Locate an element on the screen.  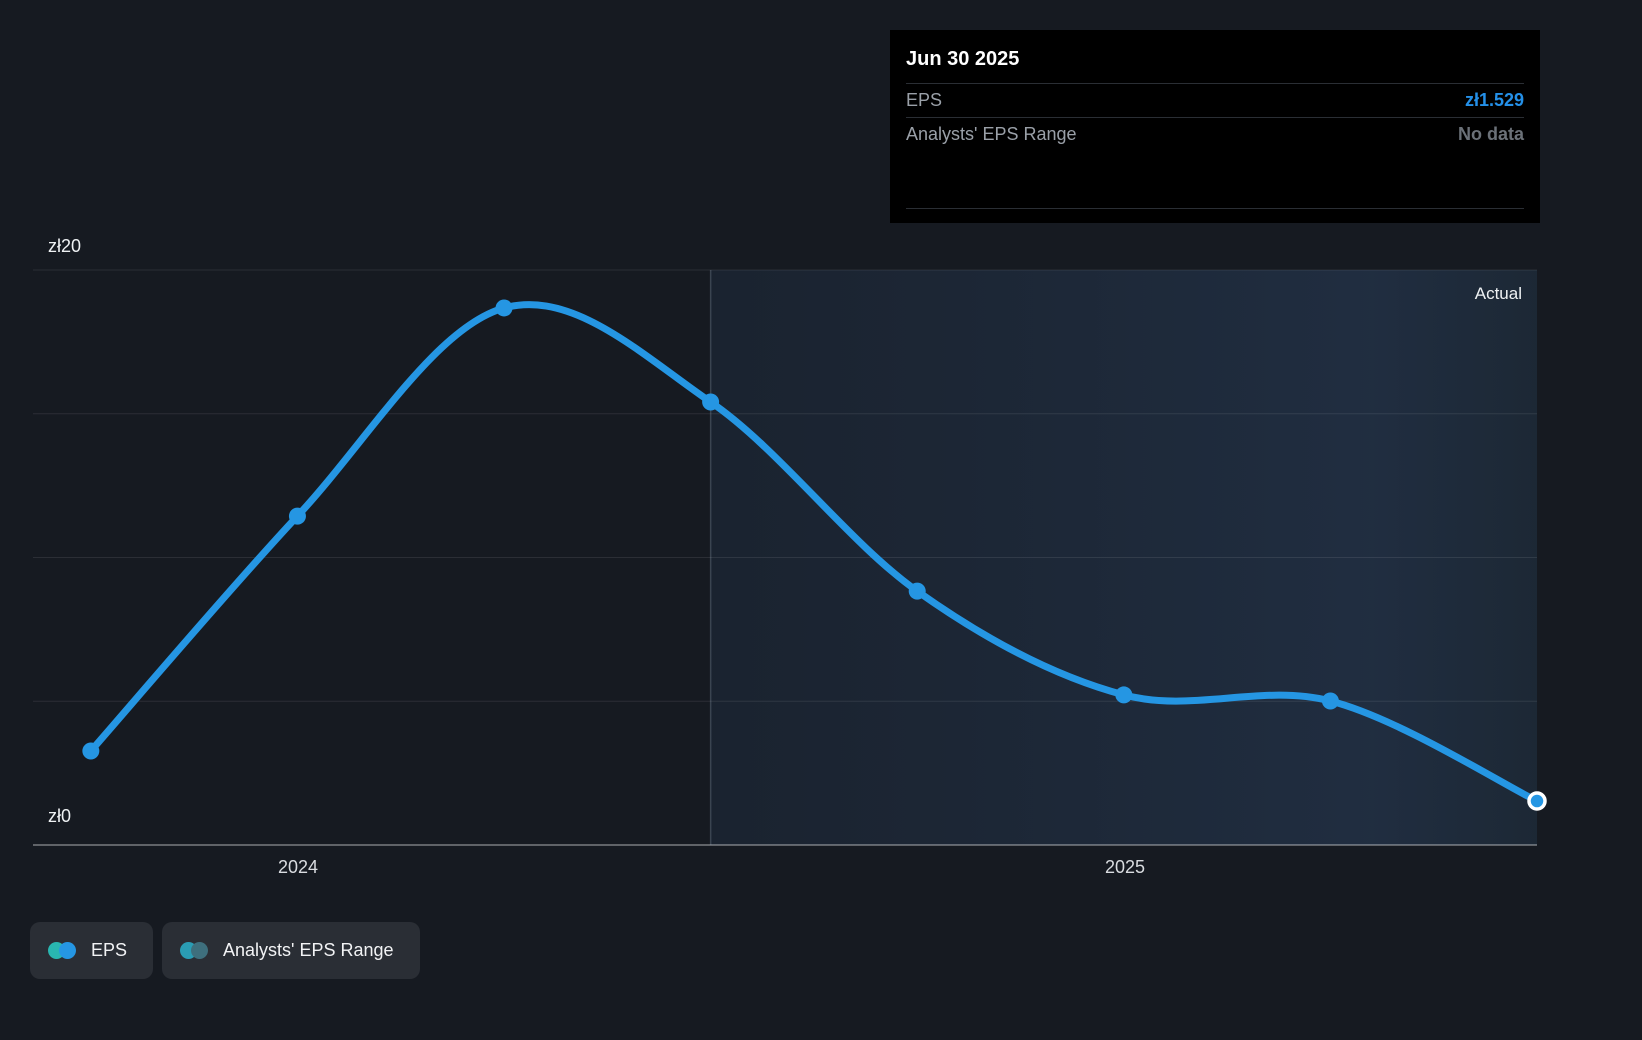
y-axis-tick-bottom: zł0 is located at coordinates (60, 816).